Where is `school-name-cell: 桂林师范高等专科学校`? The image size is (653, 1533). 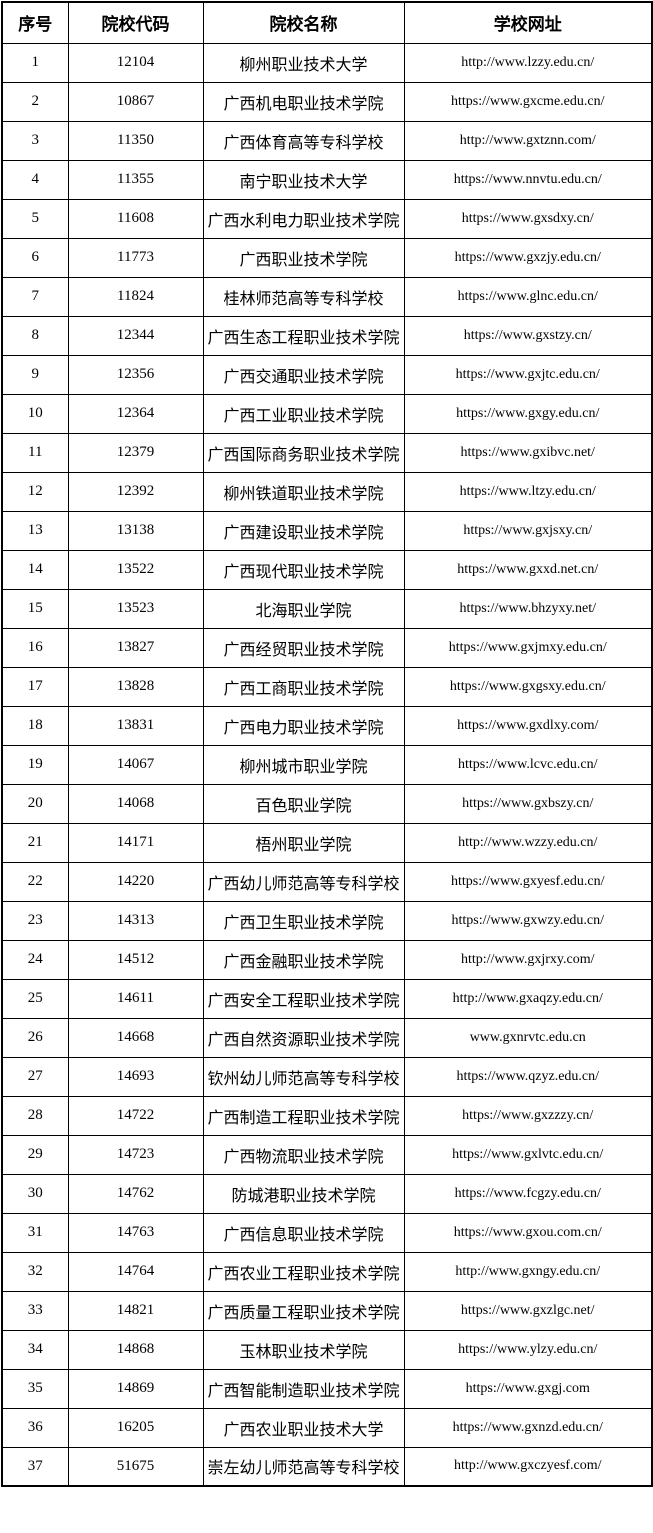
school-name-cell: 桂林师范高等专科学校 is located at coordinates (303, 296).